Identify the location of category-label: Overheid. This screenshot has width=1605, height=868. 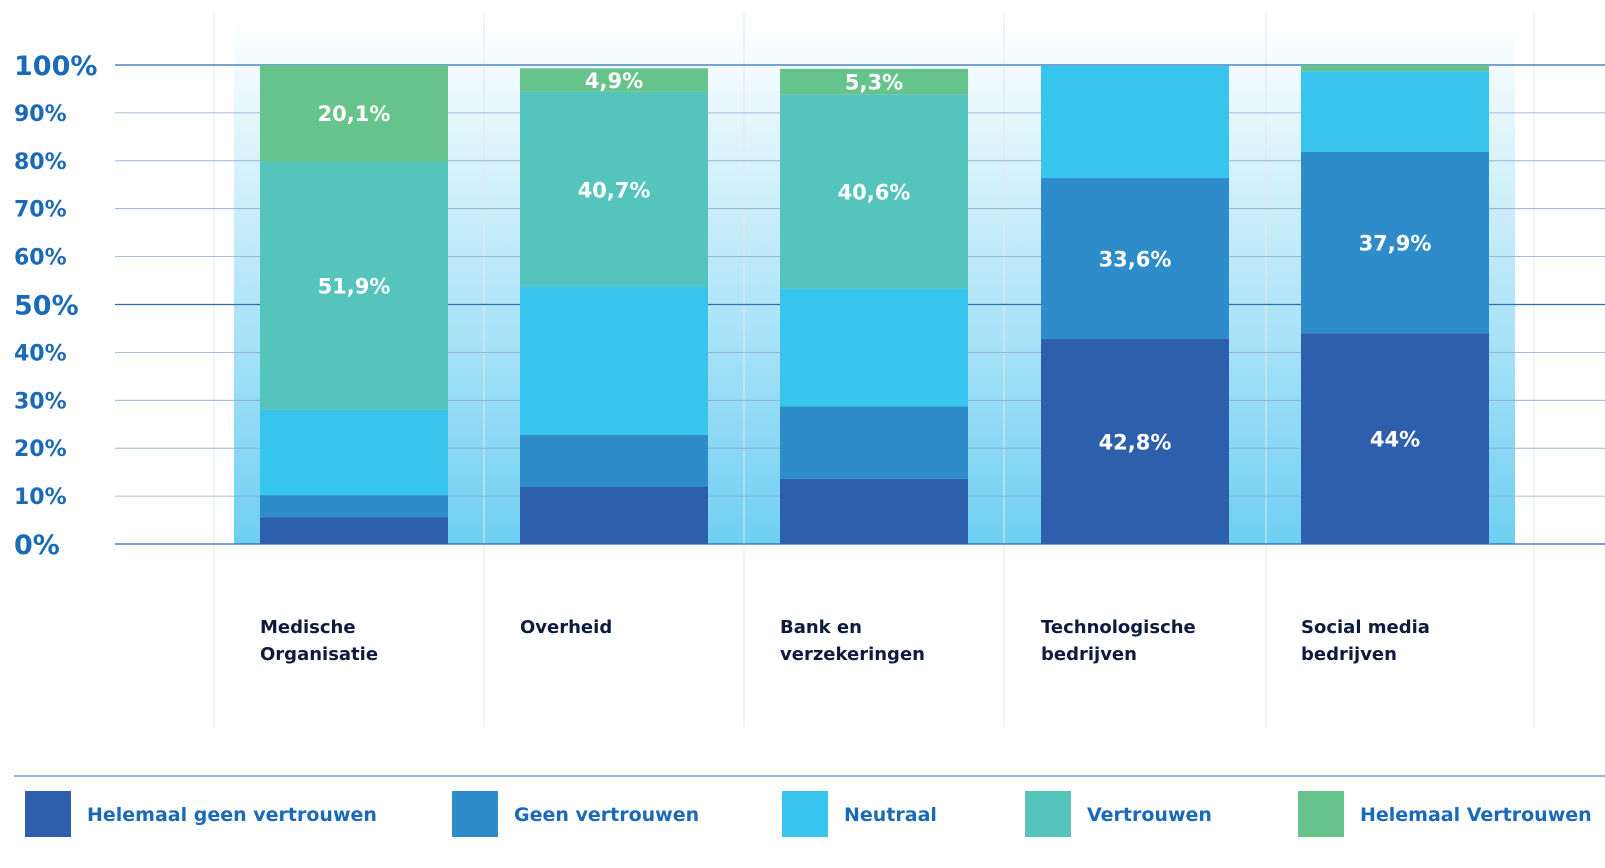
(566, 627).